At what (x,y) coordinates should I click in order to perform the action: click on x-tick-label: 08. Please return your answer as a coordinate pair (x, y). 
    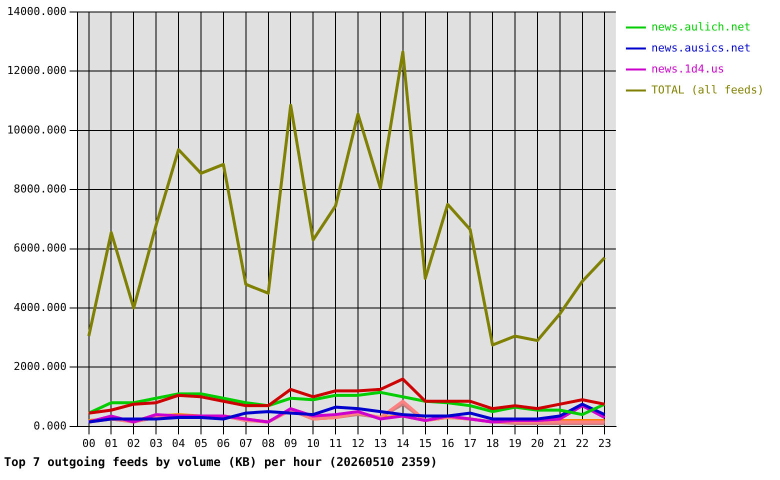
    Looking at the image, I should click on (268, 443).